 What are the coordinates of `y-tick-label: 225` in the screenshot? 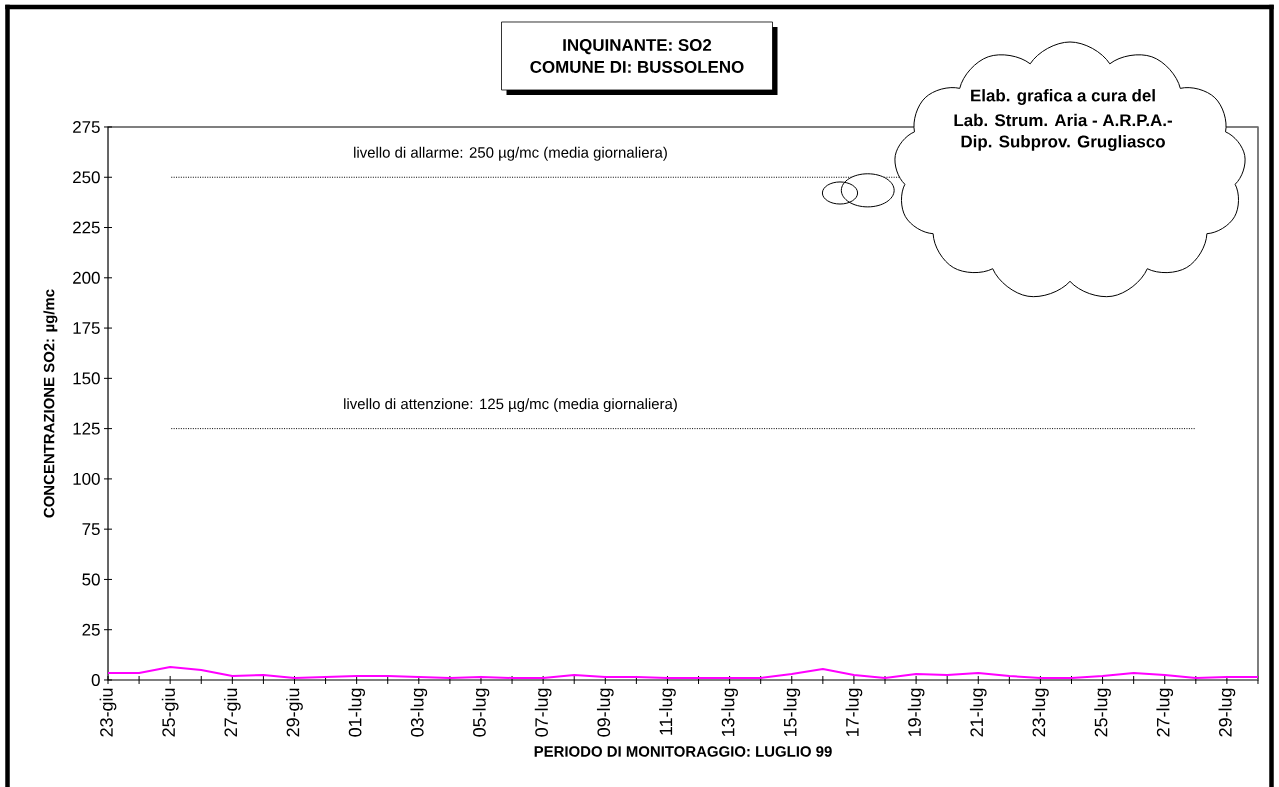 It's located at (86, 227).